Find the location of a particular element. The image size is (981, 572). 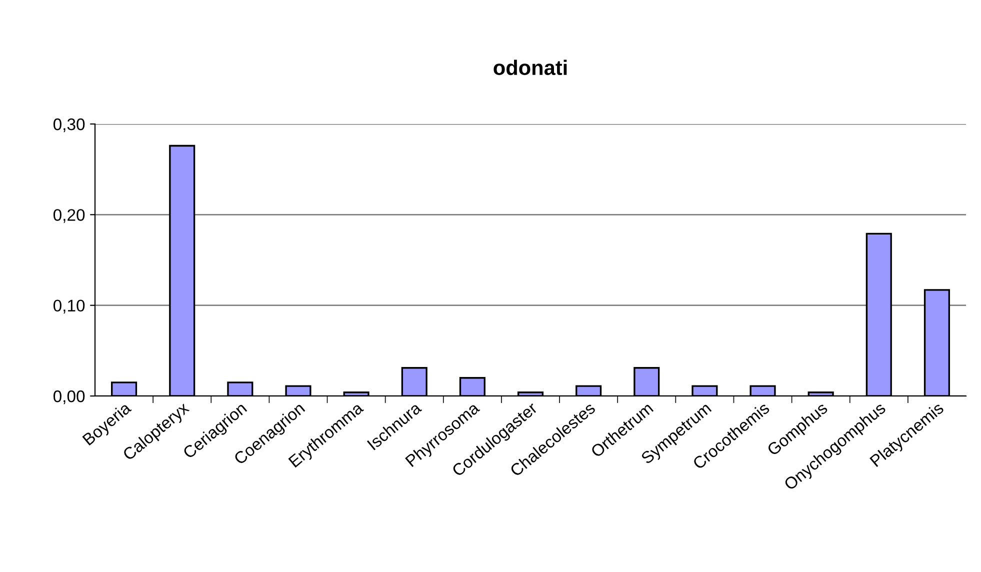

y-tick-label: 0,20 is located at coordinates (69, 216).